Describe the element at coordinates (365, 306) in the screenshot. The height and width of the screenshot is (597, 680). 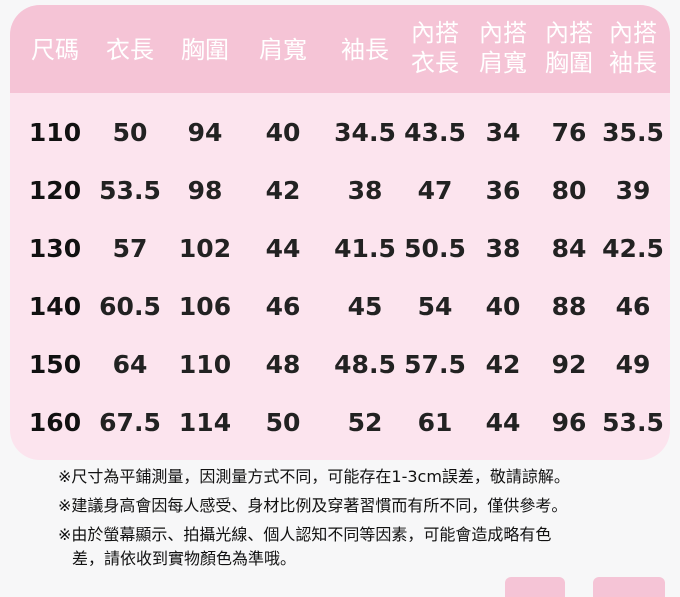
I see `value-cell: 45` at that location.